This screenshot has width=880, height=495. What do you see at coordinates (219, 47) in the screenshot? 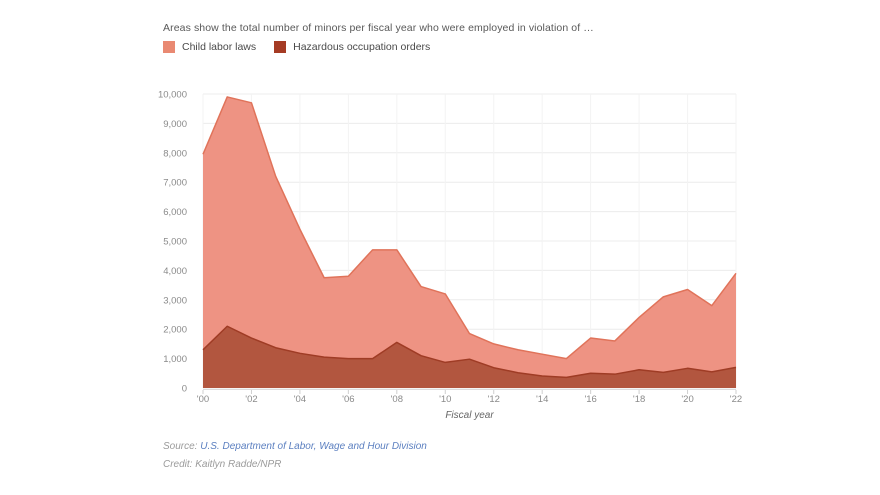
I see `legend-label-child-labor-laws: Child labor laws` at bounding box center [219, 47].